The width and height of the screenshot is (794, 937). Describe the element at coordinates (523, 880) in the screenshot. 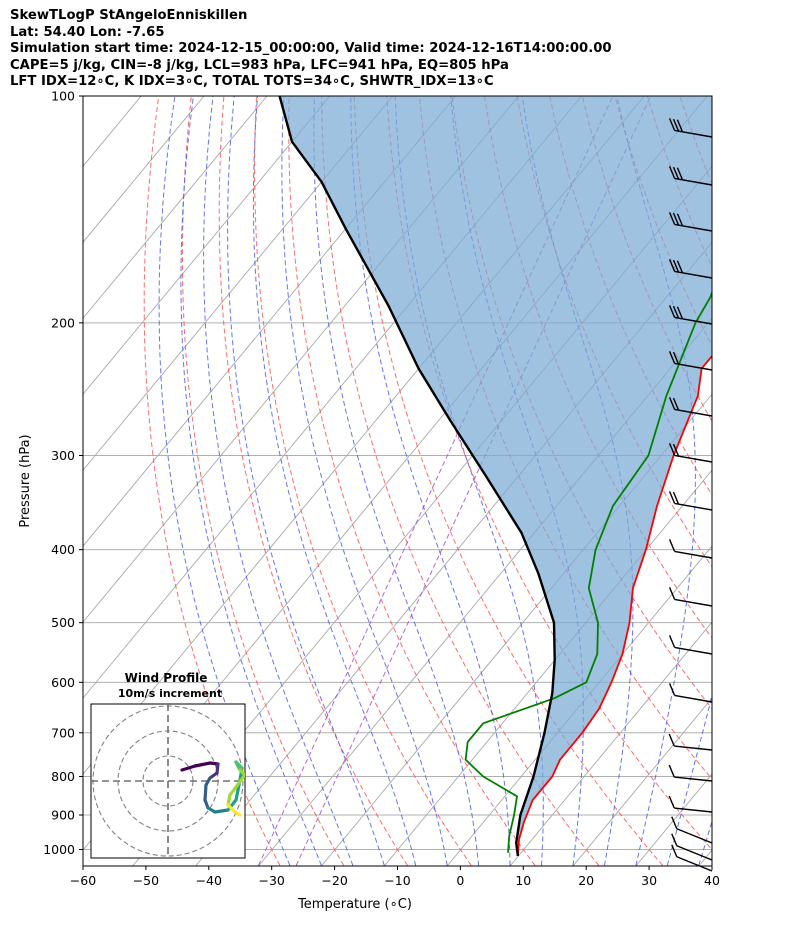

I see `x-tick-label: 10` at that location.